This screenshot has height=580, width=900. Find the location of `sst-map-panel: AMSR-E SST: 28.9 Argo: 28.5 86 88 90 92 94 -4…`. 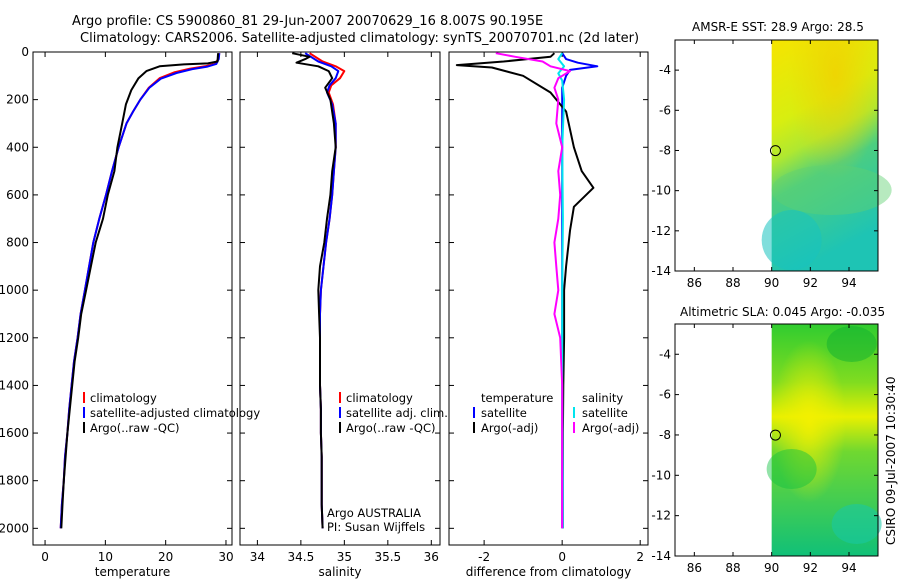

sst-map-panel: AMSR-E SST: 28.9 Argo: 28.5 86 88 90 92 94 -4… is located at coordinates (771, 155).